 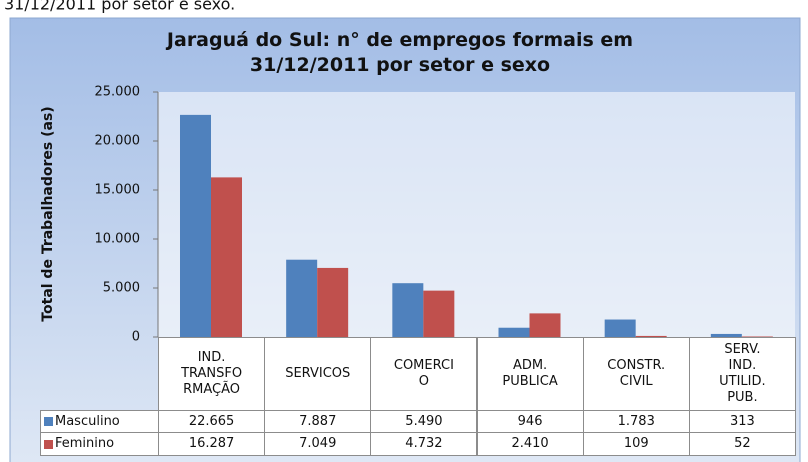 I want to click on category-label: CONSTR. CIVIL, so click(x=636, y=374).